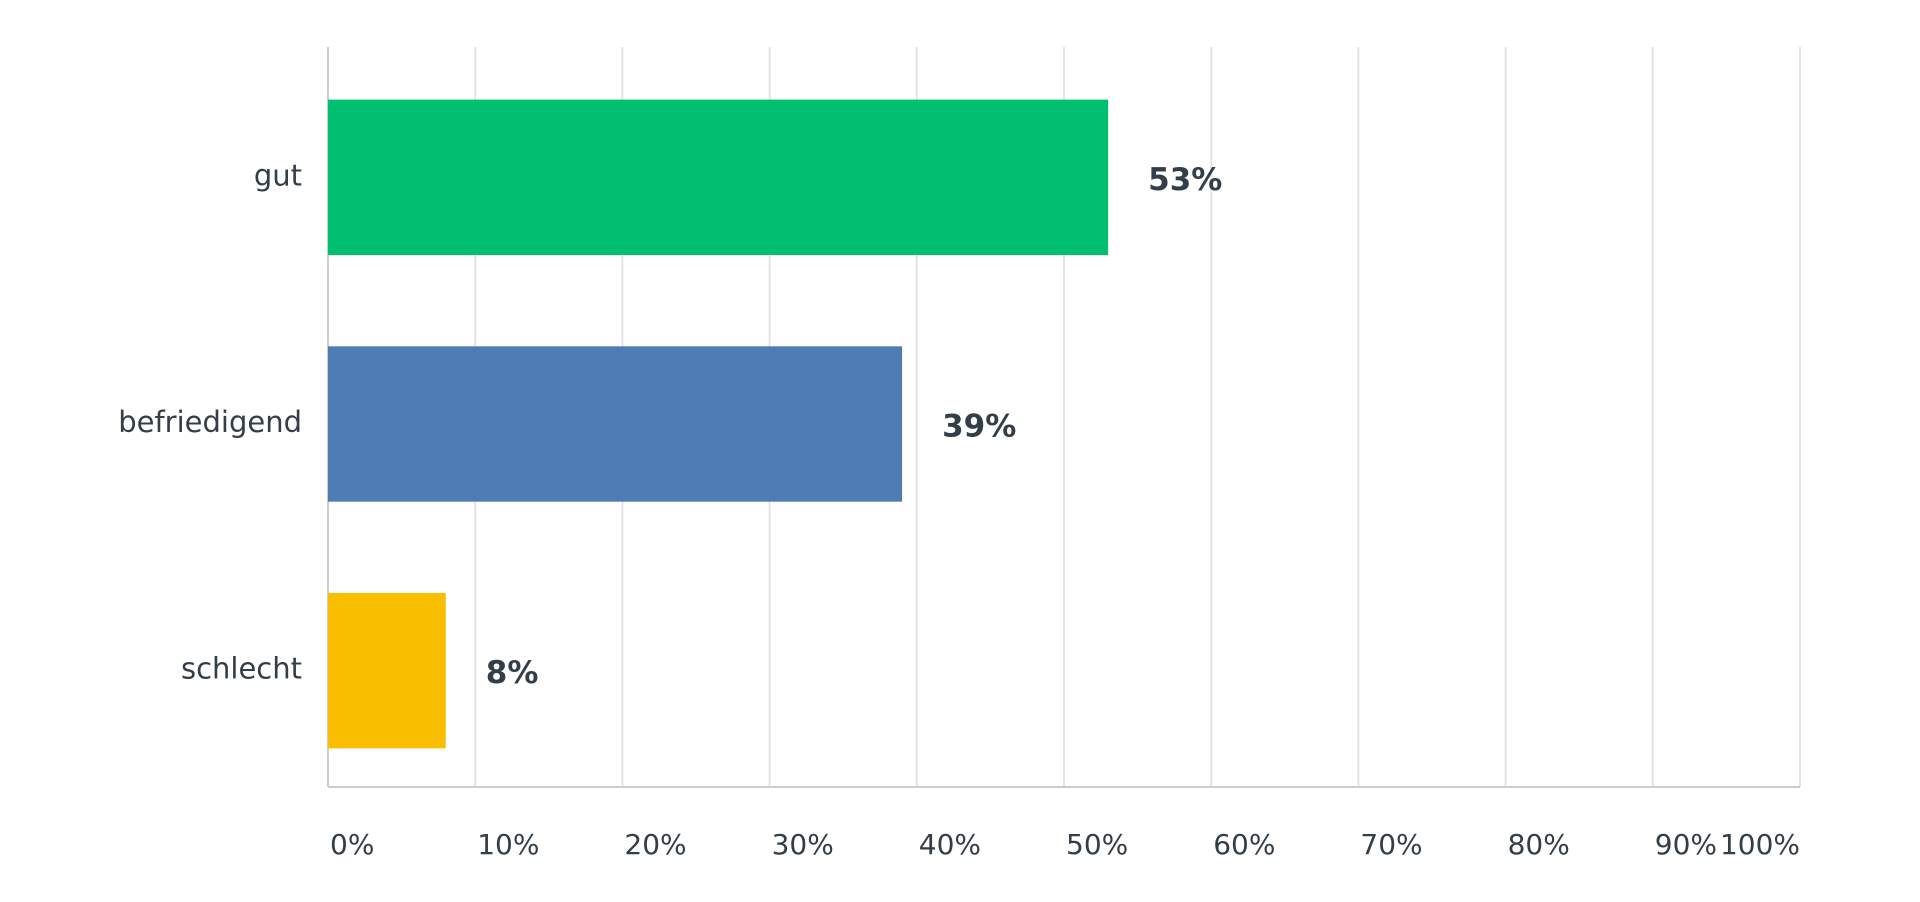 This screenshot has height=902, width=1920. I want to click on value-label: 8%, so click(512, 673).